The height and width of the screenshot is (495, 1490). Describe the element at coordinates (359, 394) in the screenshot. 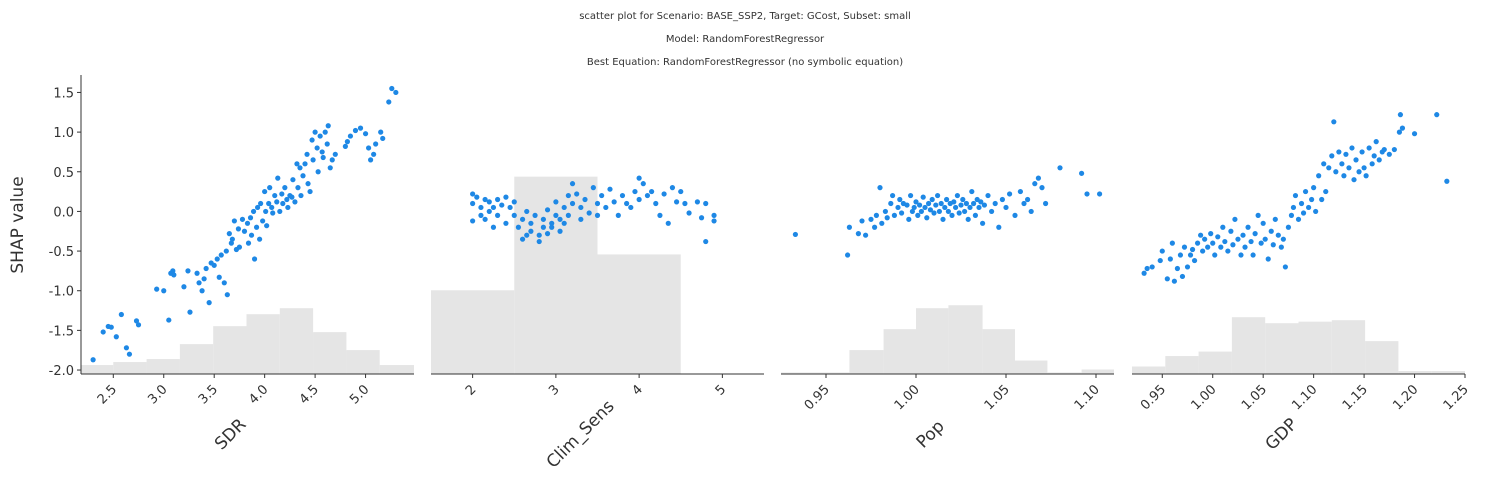

I see `x-tick-label: 5.0` at that location.